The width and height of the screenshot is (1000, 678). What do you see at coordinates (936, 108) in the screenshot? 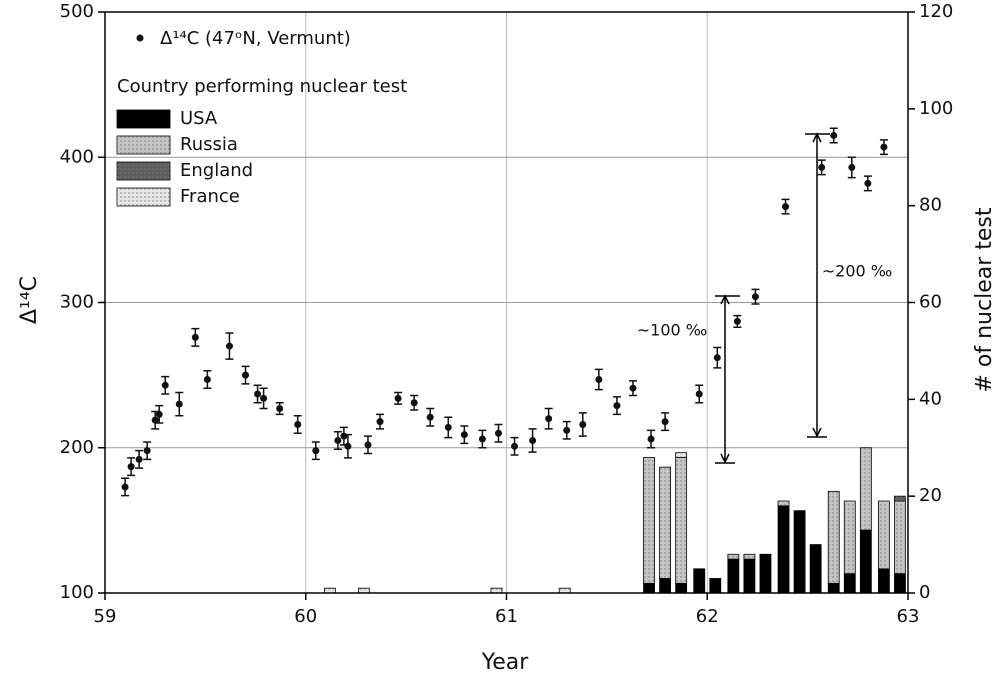
I see `y2-tick-label: 100` at bounding box center [936, 108].